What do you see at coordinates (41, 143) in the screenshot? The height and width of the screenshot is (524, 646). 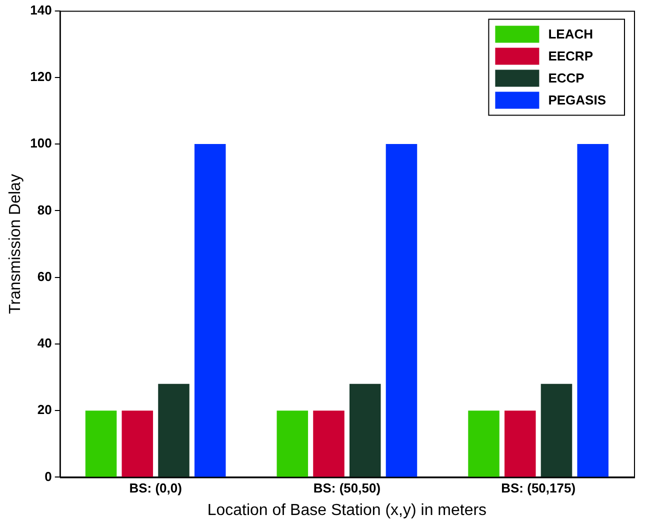 I see `y-tick-label: 100` at bounding box center [41, 143].